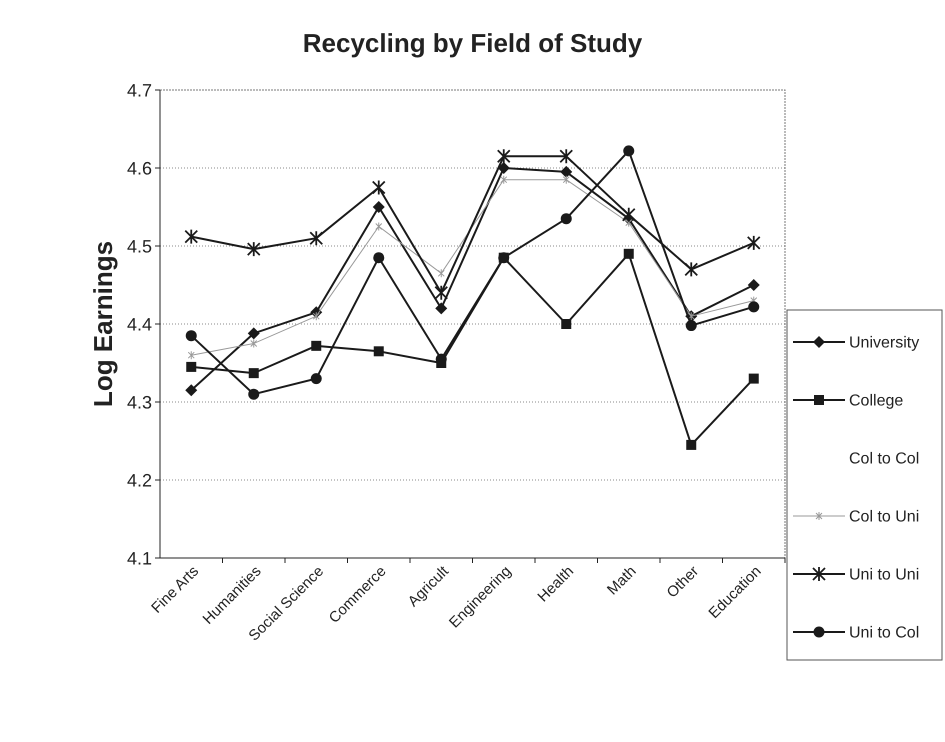 The image size is (945, 742). What do you see at coordinates (139, 480) in the screenshot?
I see `y-tick-label: 4.2` at bounding box center [139, 480].